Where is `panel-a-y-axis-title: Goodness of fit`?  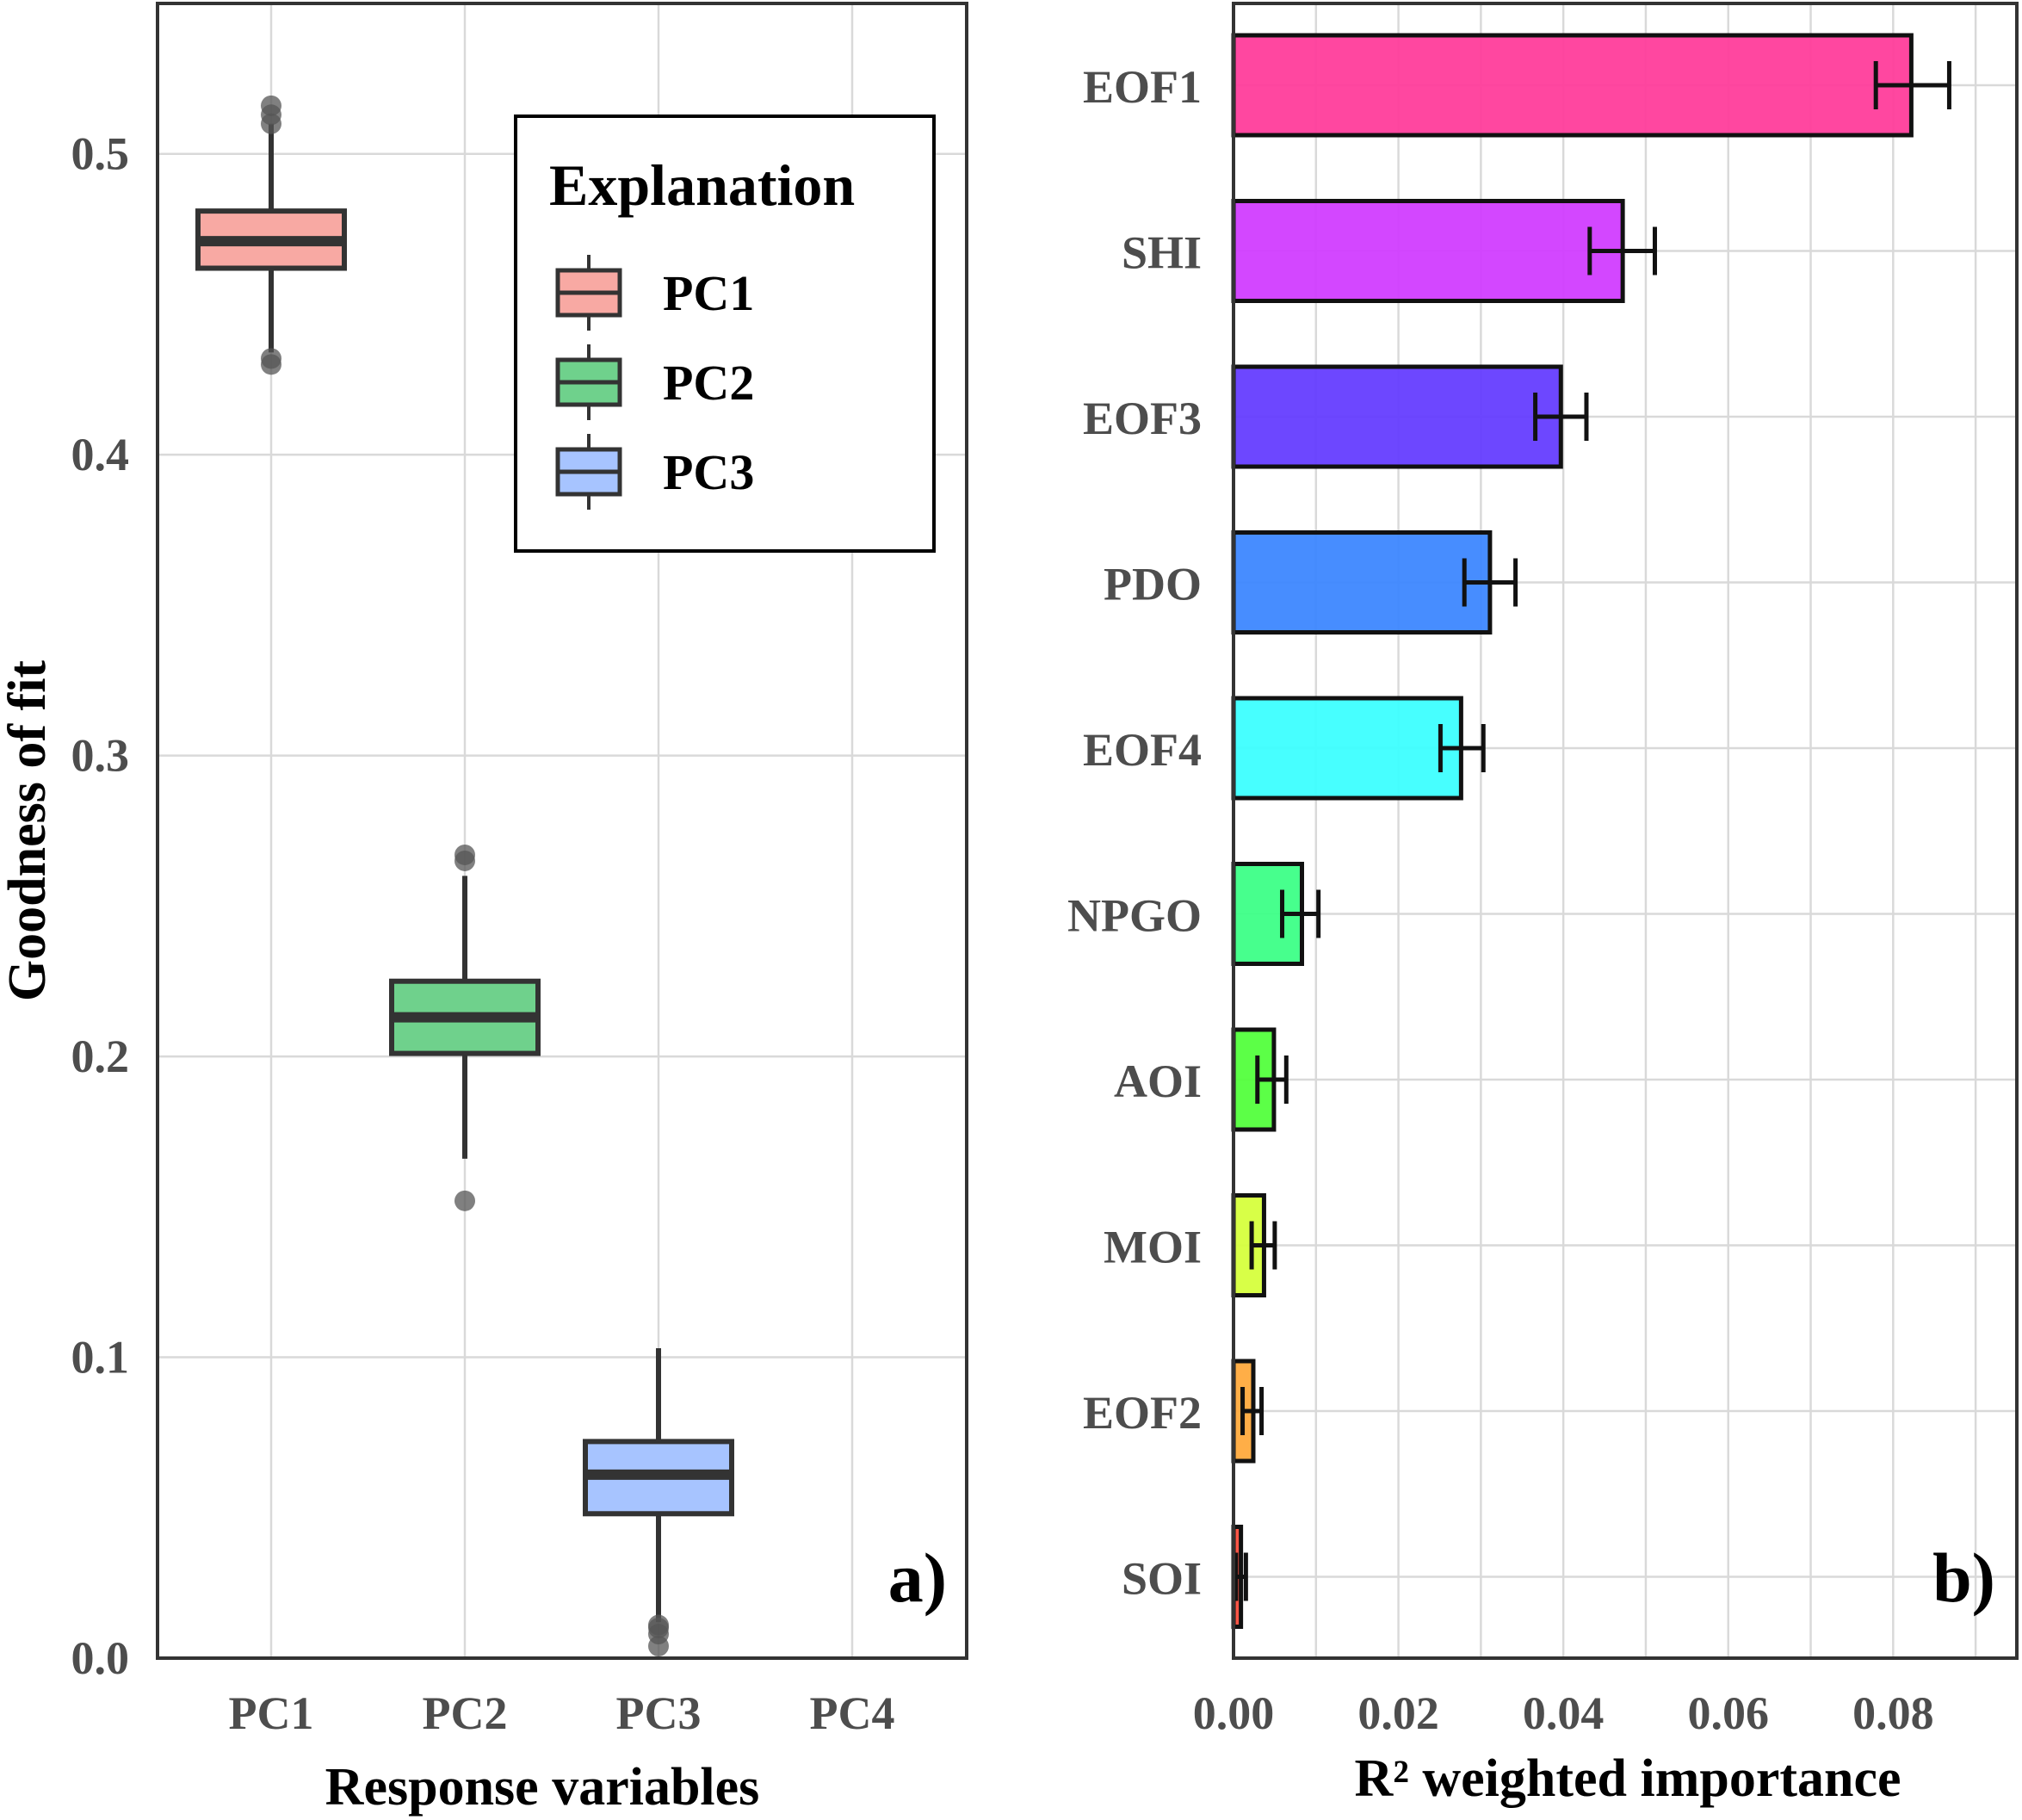
panel-a-y-axis-title: Goodness of fit is located at coordinates (29, 830).